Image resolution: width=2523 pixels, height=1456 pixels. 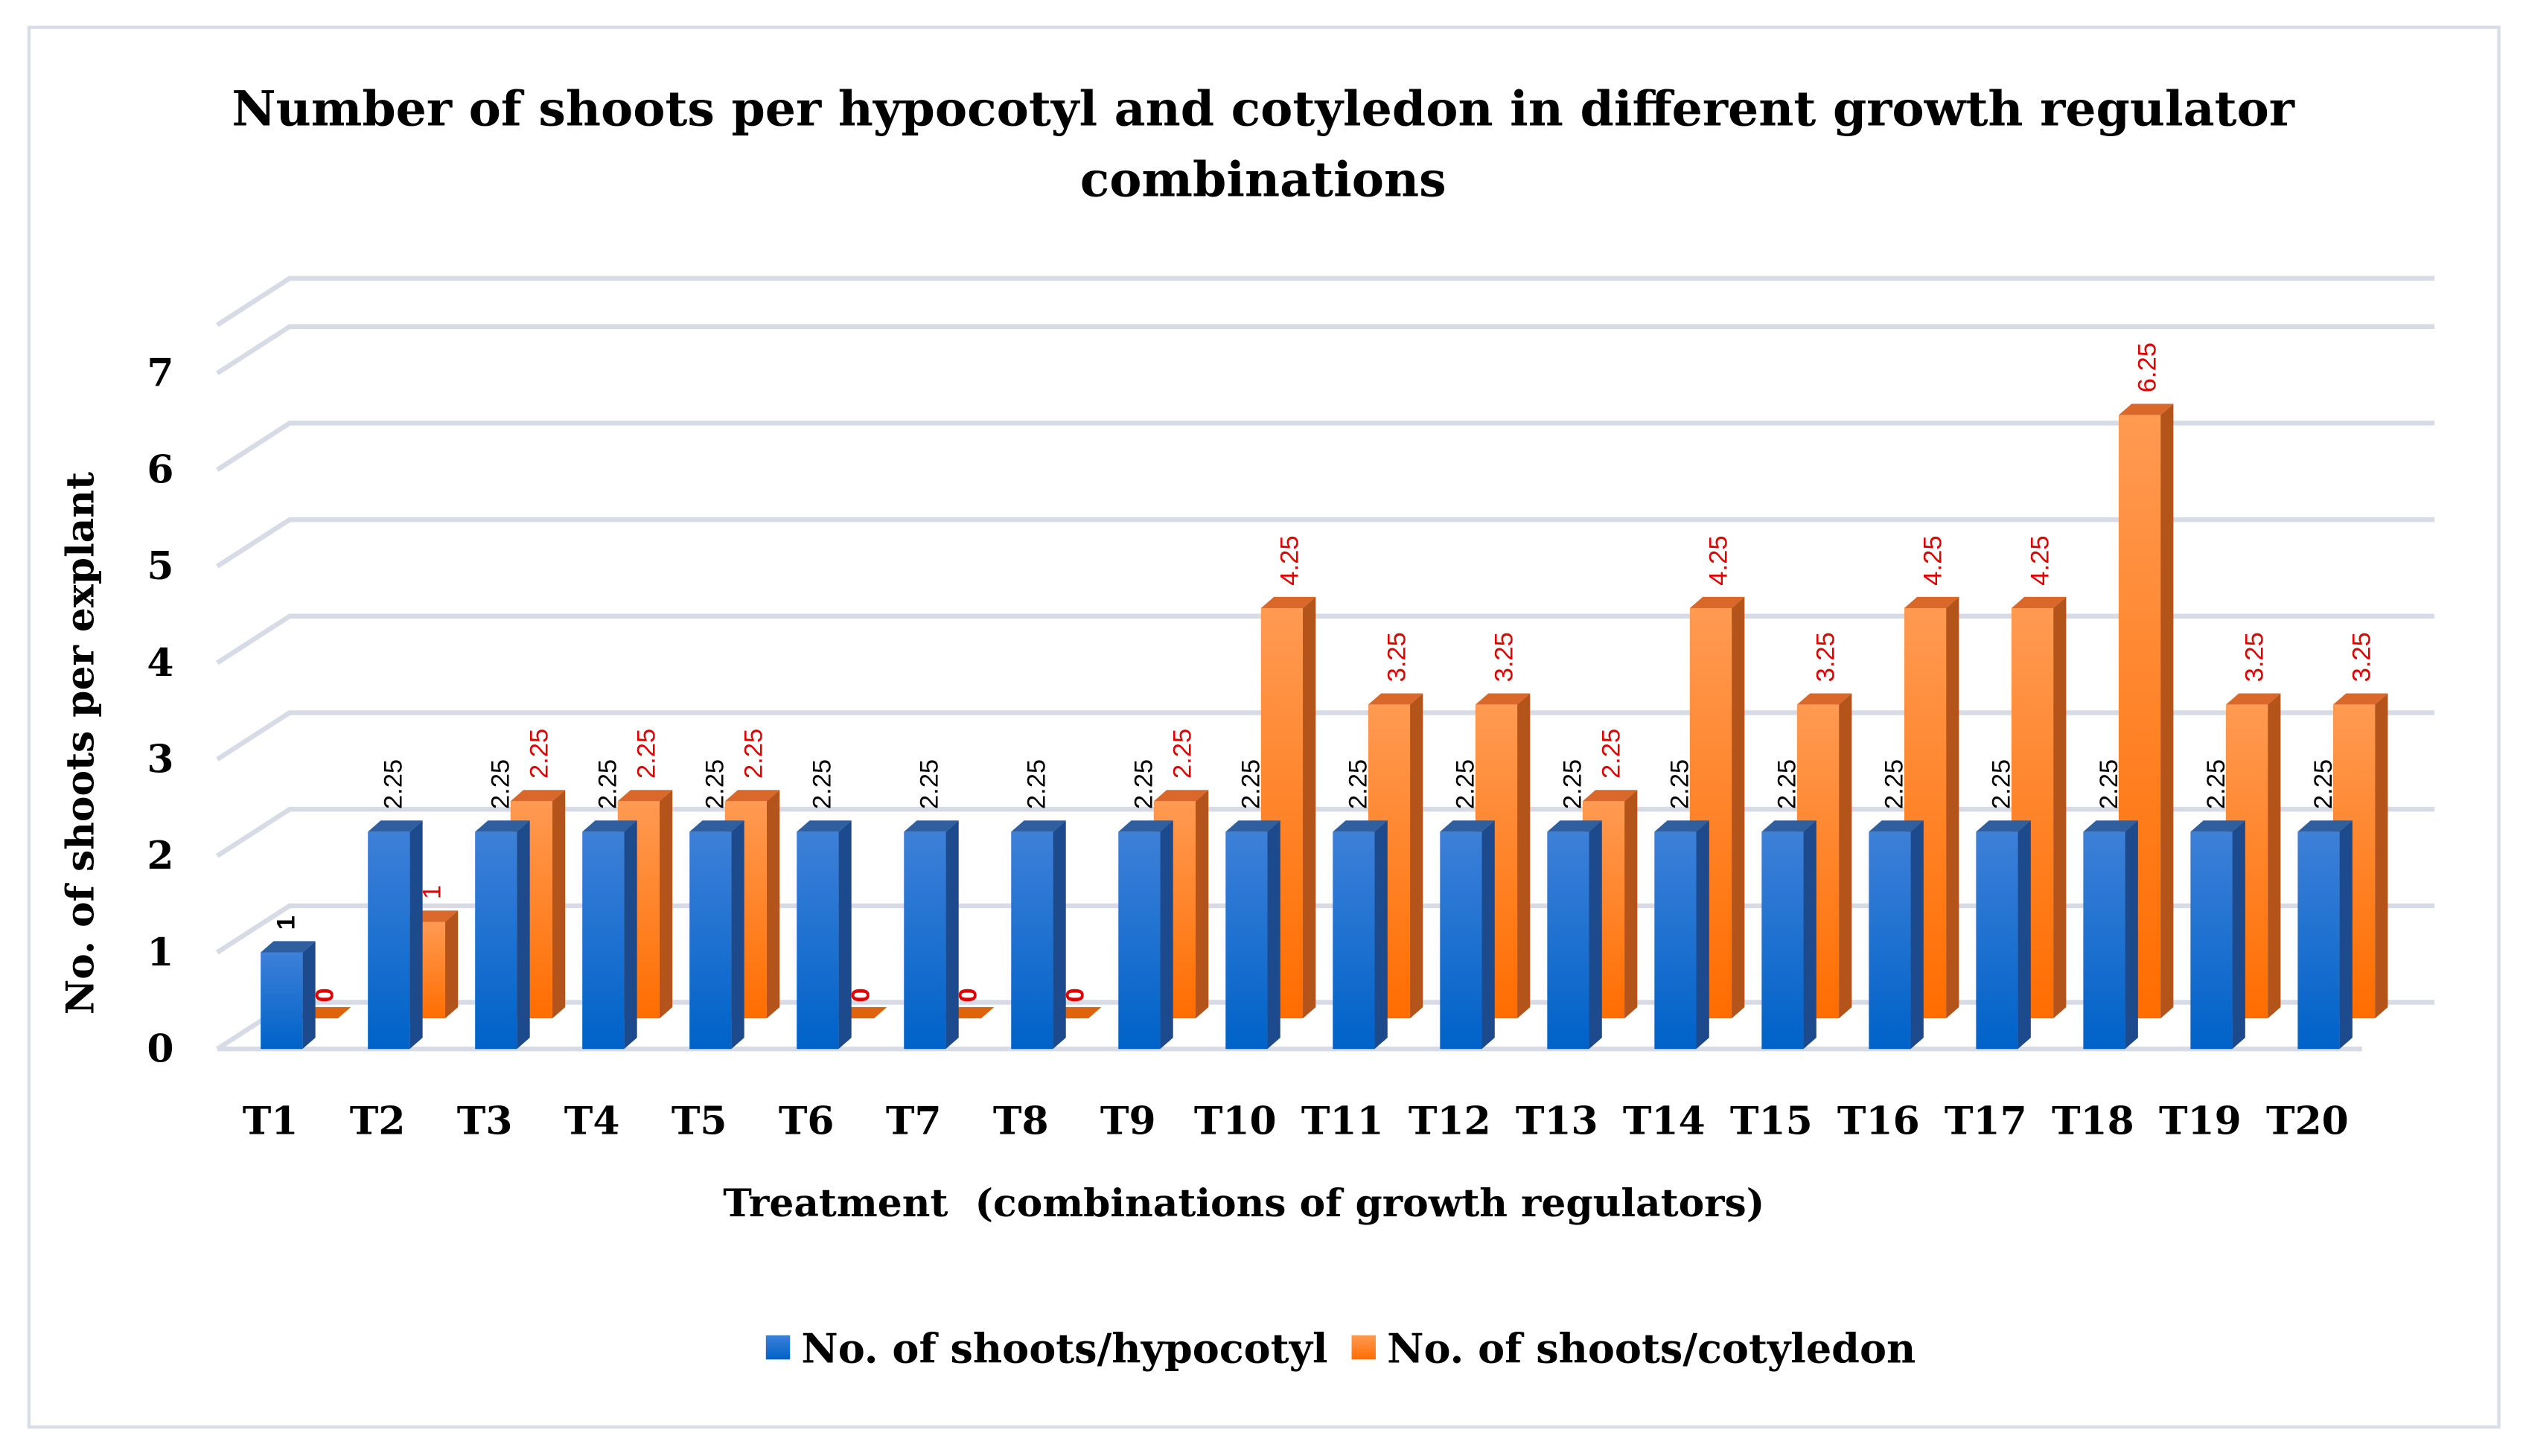 I want to click on y-axis-title: No. of shoots per explant, so click(x=80, y=743).